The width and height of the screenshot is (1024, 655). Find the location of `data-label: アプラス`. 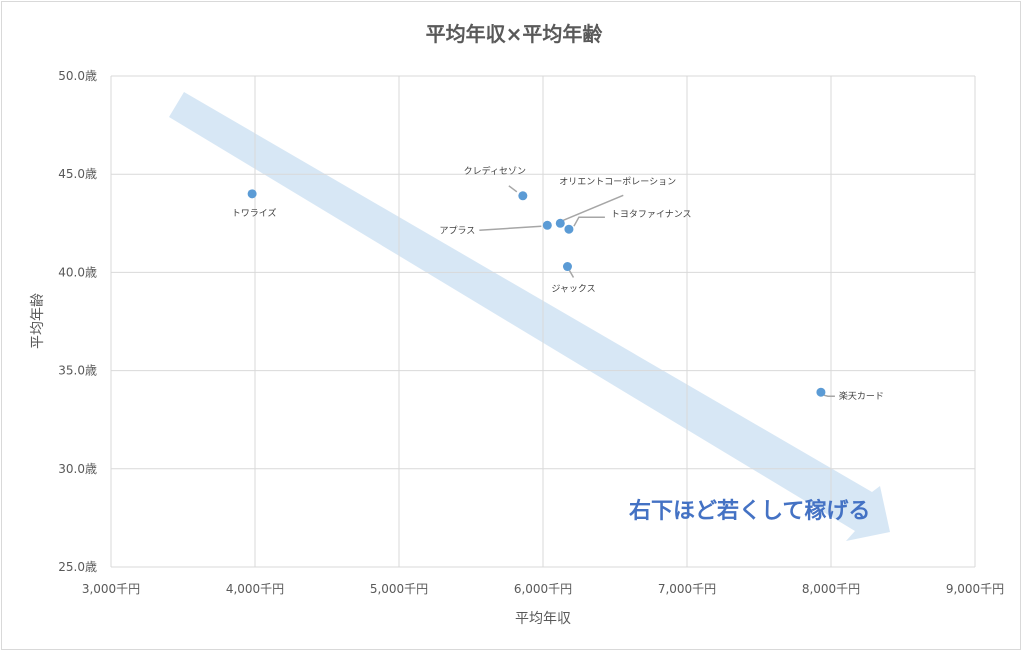

data-label: アプラス is located at coordinates (457, 230).